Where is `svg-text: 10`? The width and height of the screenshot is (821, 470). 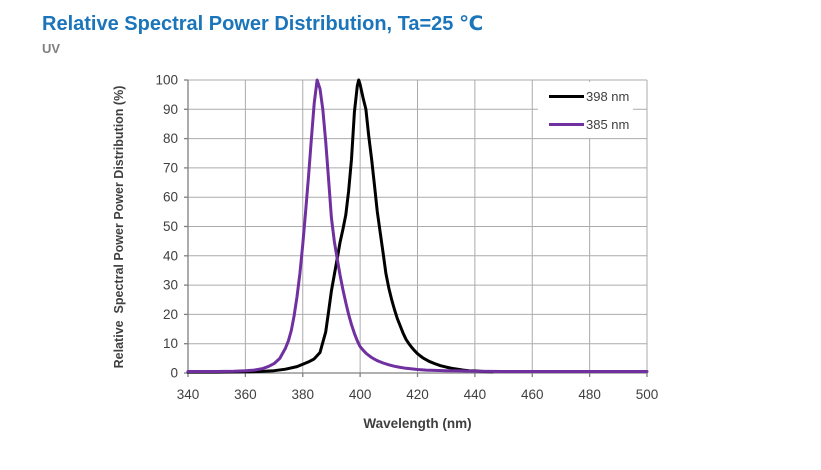
svg-text: 10 is located at coordinates (170, 343).